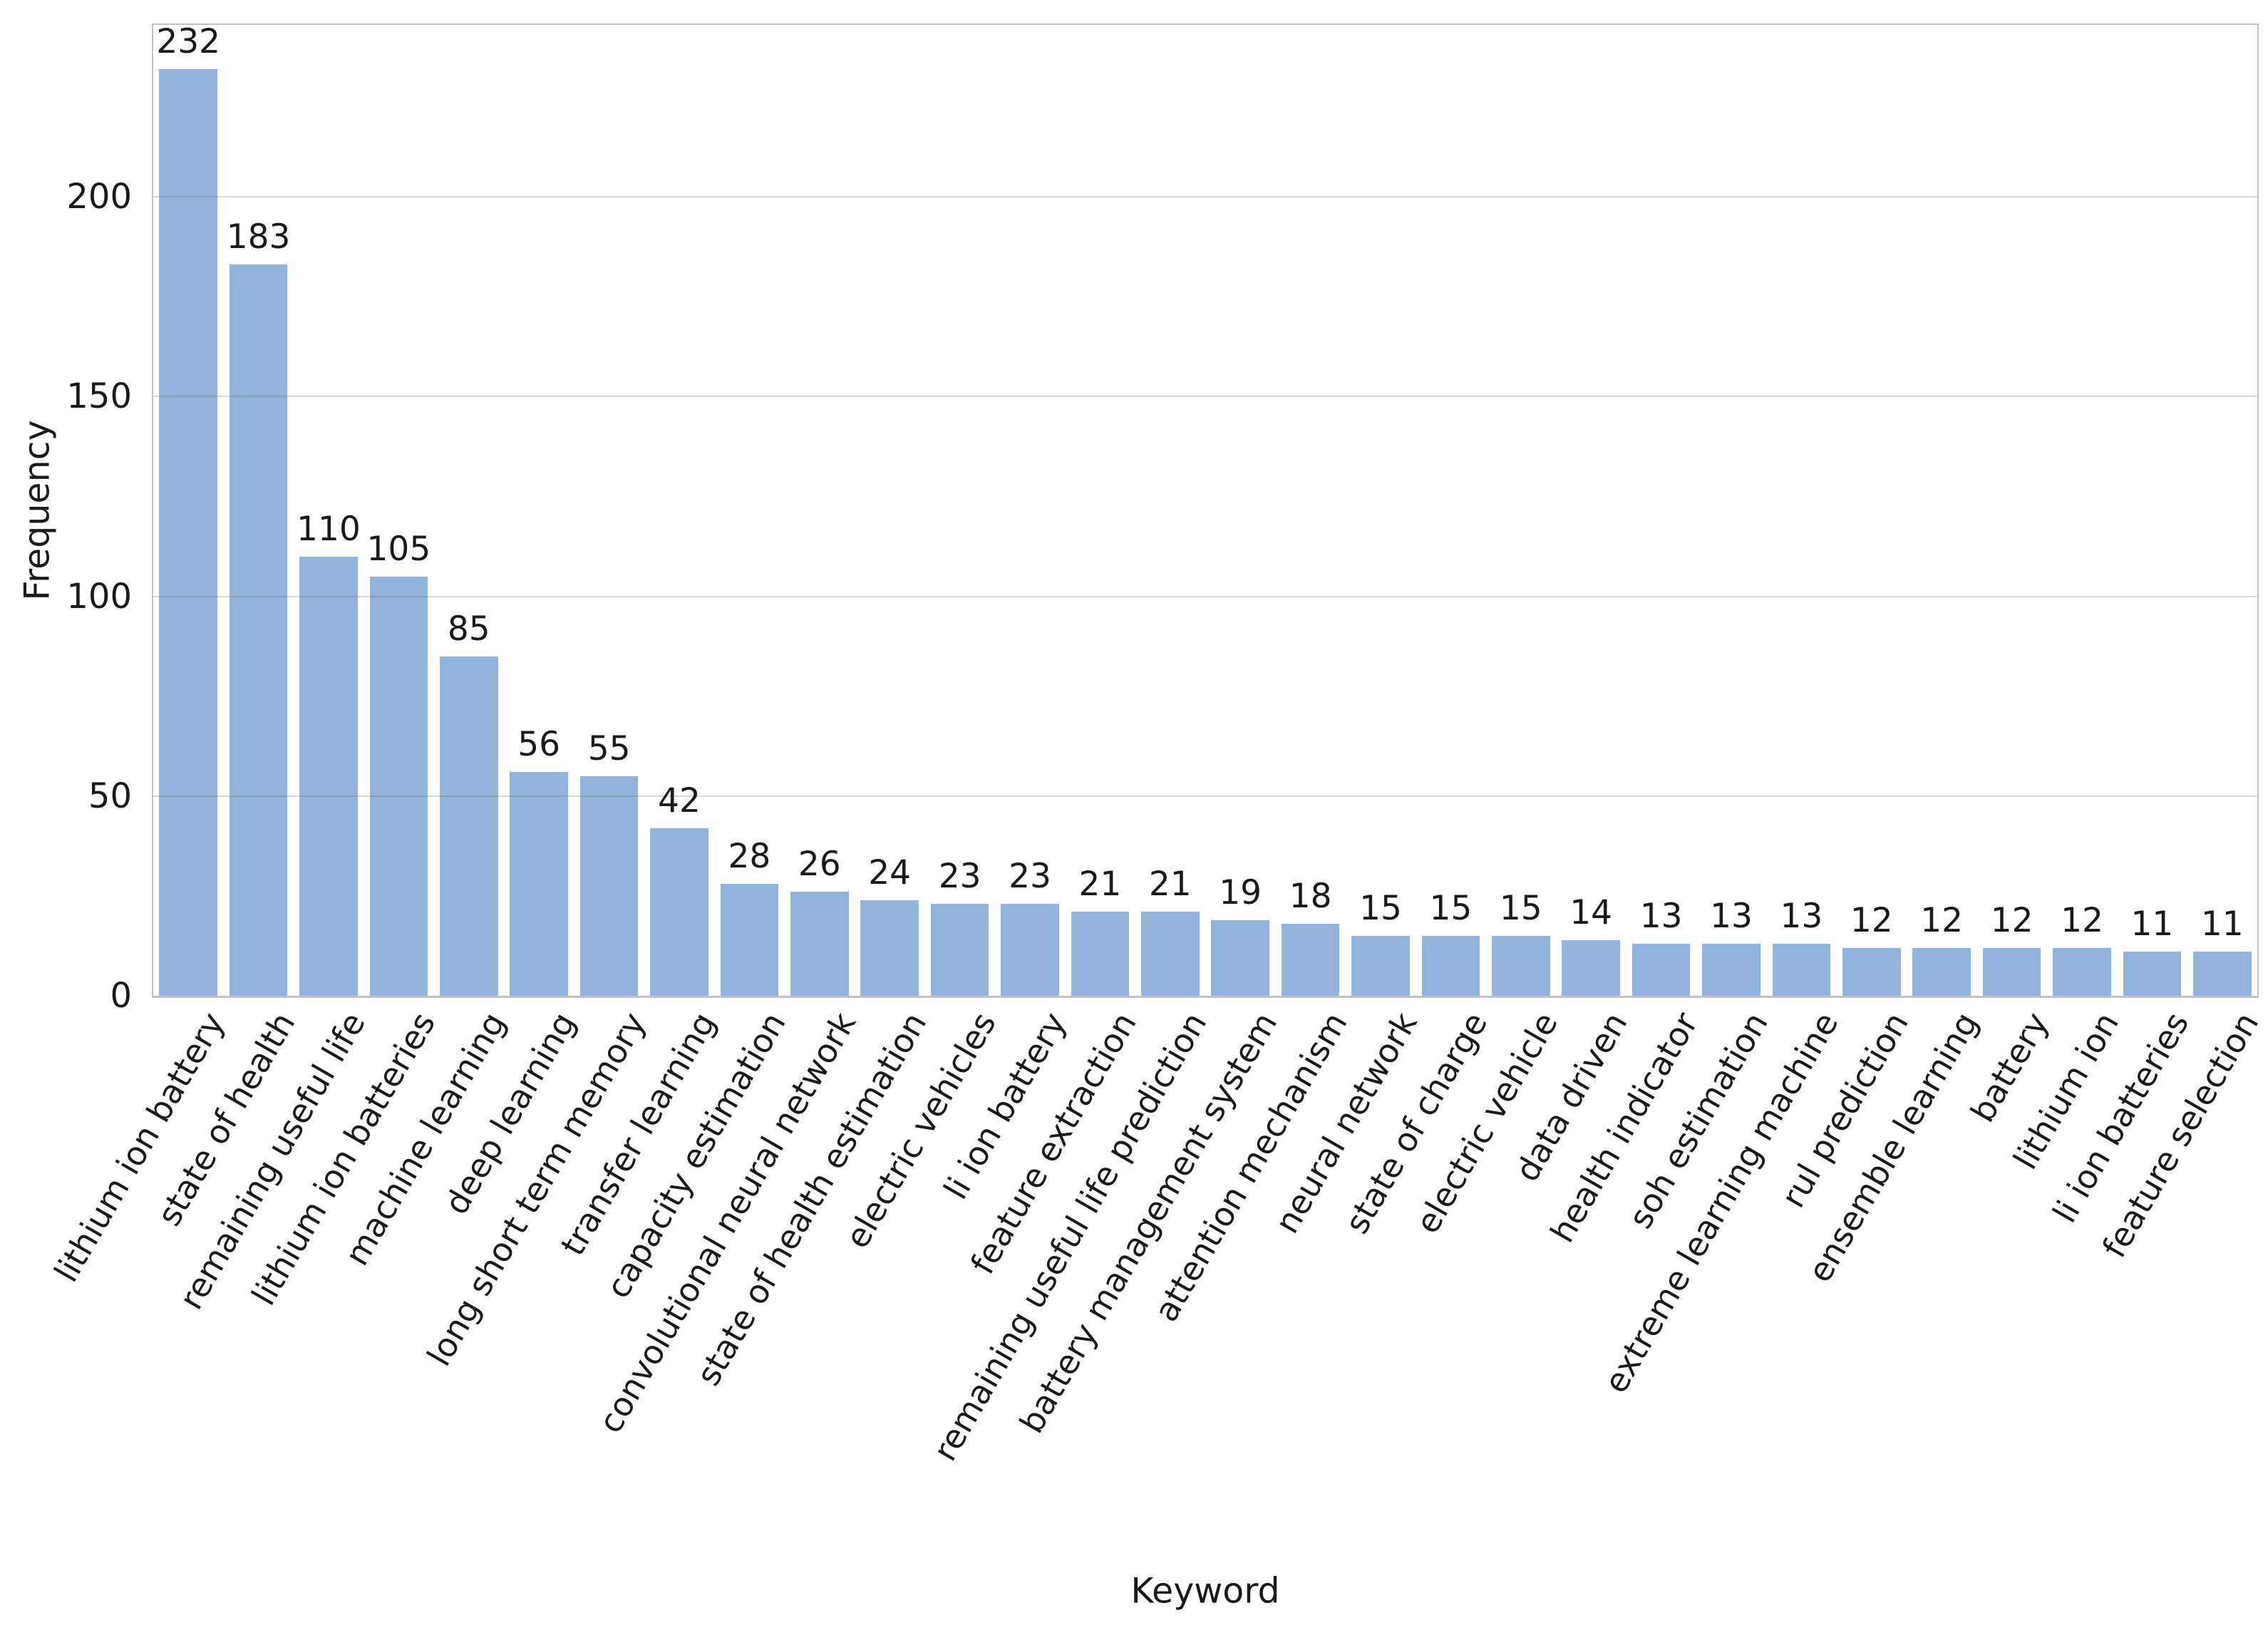 The width and height of the screenshot is (2268, 1628). Describe the element at coordinates (258, 237) in the screenshot. I see `bar-value-label: 183` at that location.